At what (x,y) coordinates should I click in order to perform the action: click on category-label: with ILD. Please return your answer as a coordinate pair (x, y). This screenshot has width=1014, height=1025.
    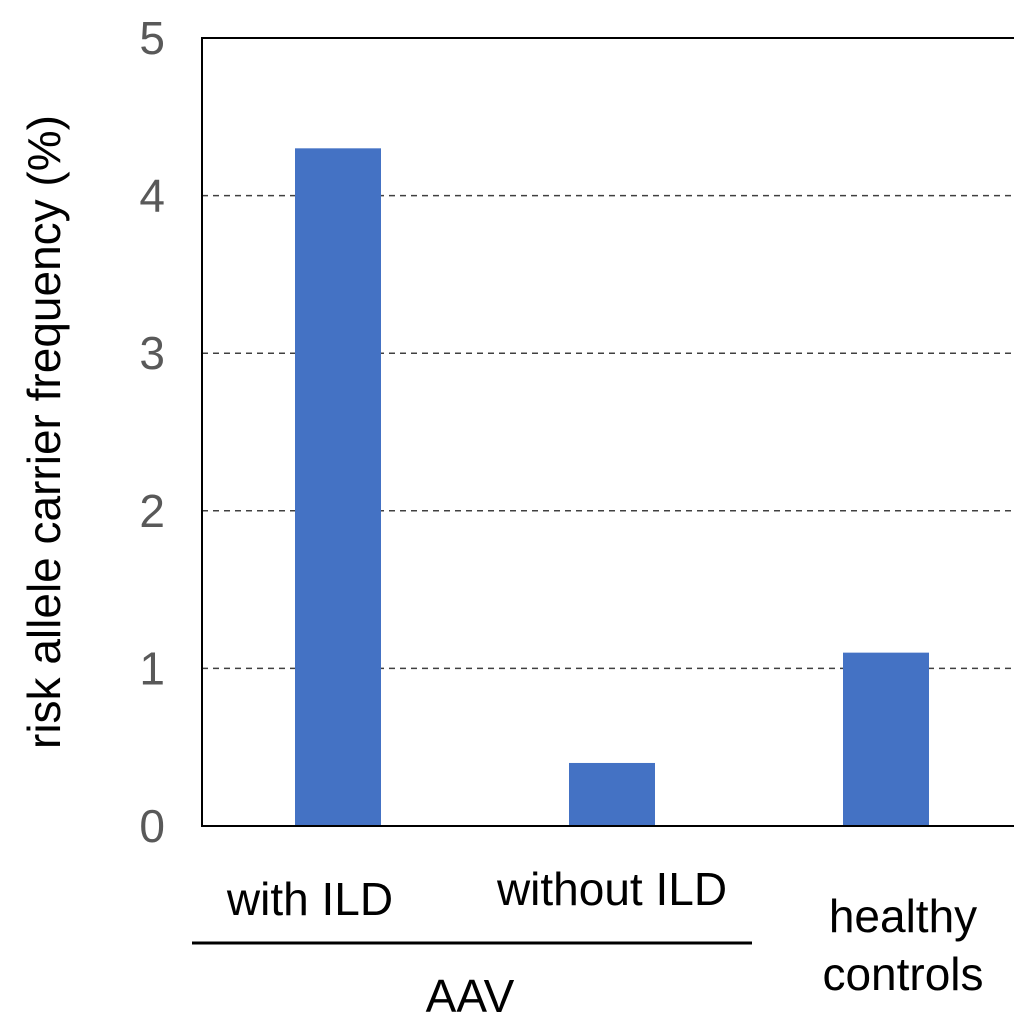
    Looking at the image, I should click on (309, 899).